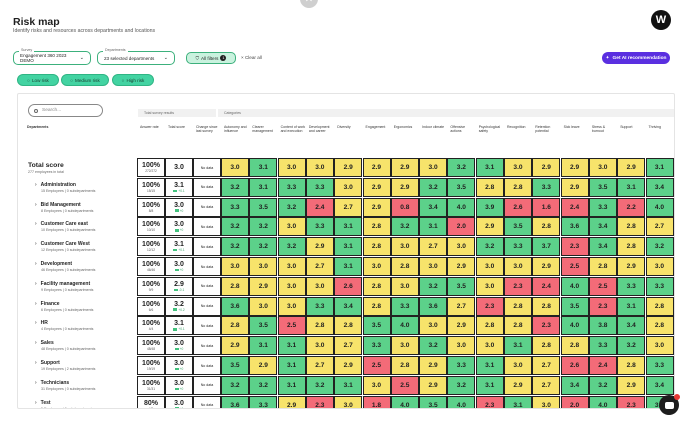 The width and height of the screenshot is (688, 425). I want to click on answer-rate-cell: 100% 8/8, so click(151, 207).